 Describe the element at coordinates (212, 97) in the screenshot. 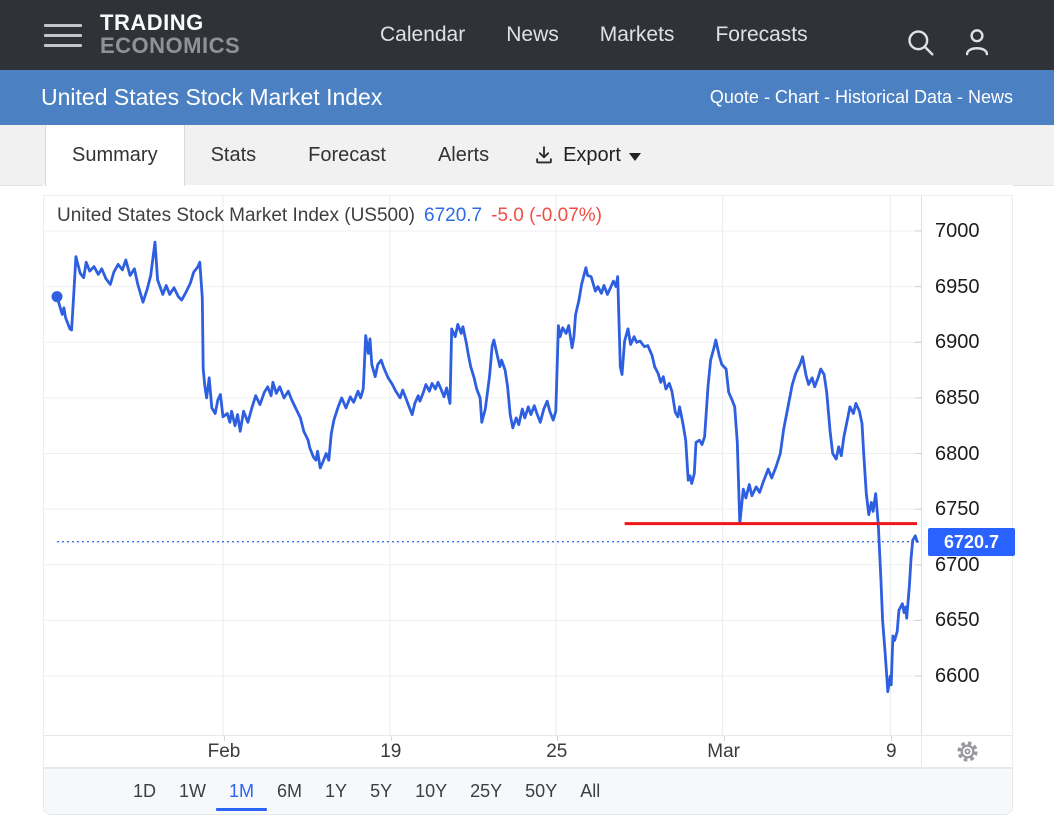

I see `page-title: United States Stock Market Index` at that location.